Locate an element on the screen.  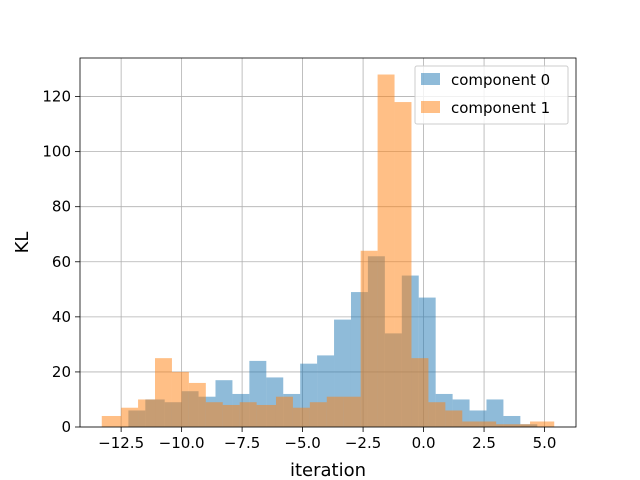
legend-label-component-0: component 0 is located at coordinates (500, 80).